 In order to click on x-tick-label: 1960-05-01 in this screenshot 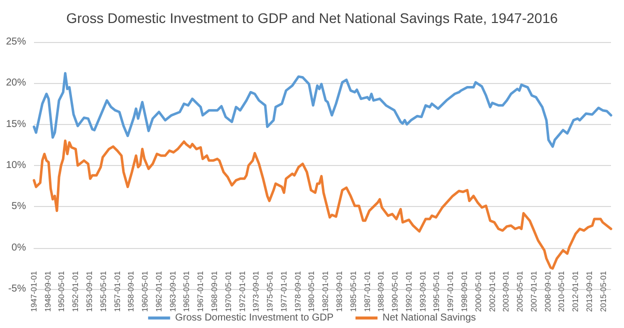, I will do `click(145, 291)`.